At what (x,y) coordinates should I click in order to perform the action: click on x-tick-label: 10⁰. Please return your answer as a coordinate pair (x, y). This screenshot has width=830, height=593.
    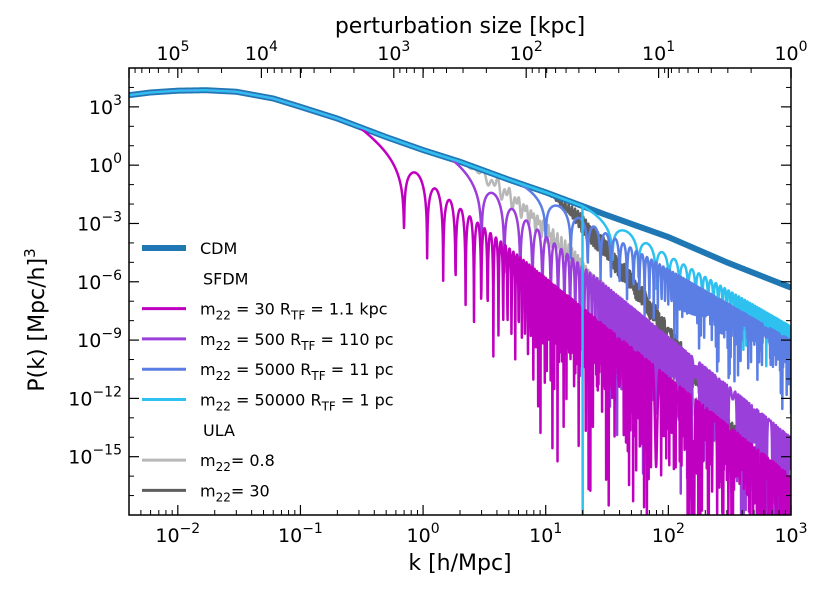
    Looking at the image, I should click on (423, 534).